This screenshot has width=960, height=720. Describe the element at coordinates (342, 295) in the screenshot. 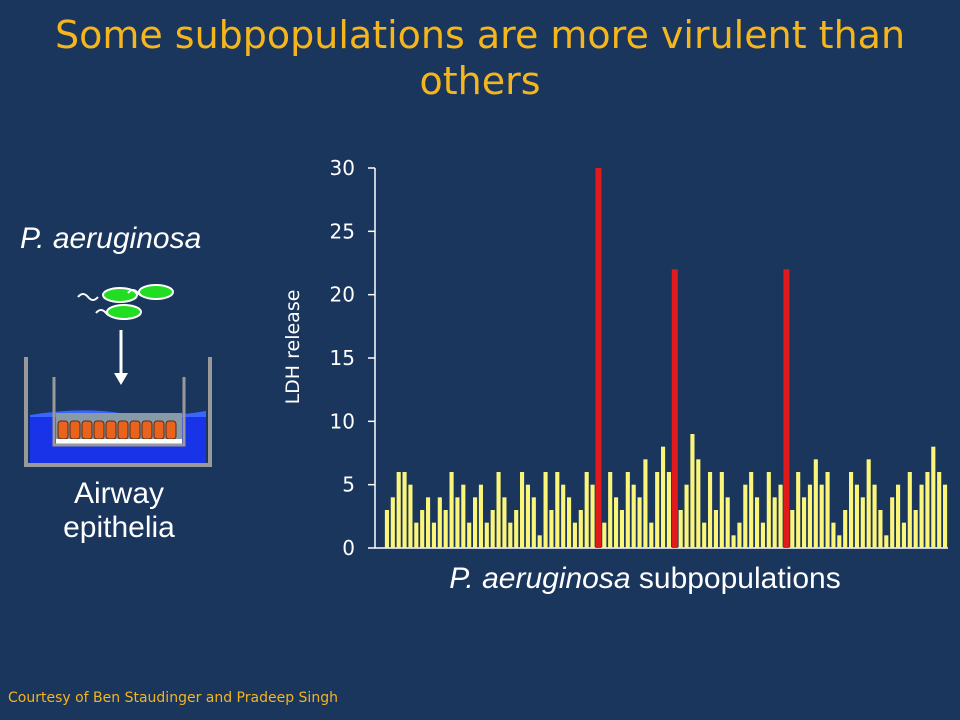

I see `y-tick-label: 20` at that location.